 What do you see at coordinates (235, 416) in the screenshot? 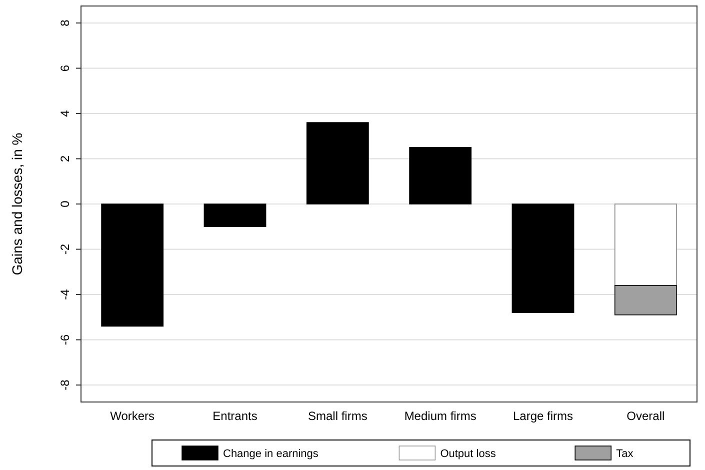
I see `x-tick-label: Entrants` at bounding box center [235, 416].